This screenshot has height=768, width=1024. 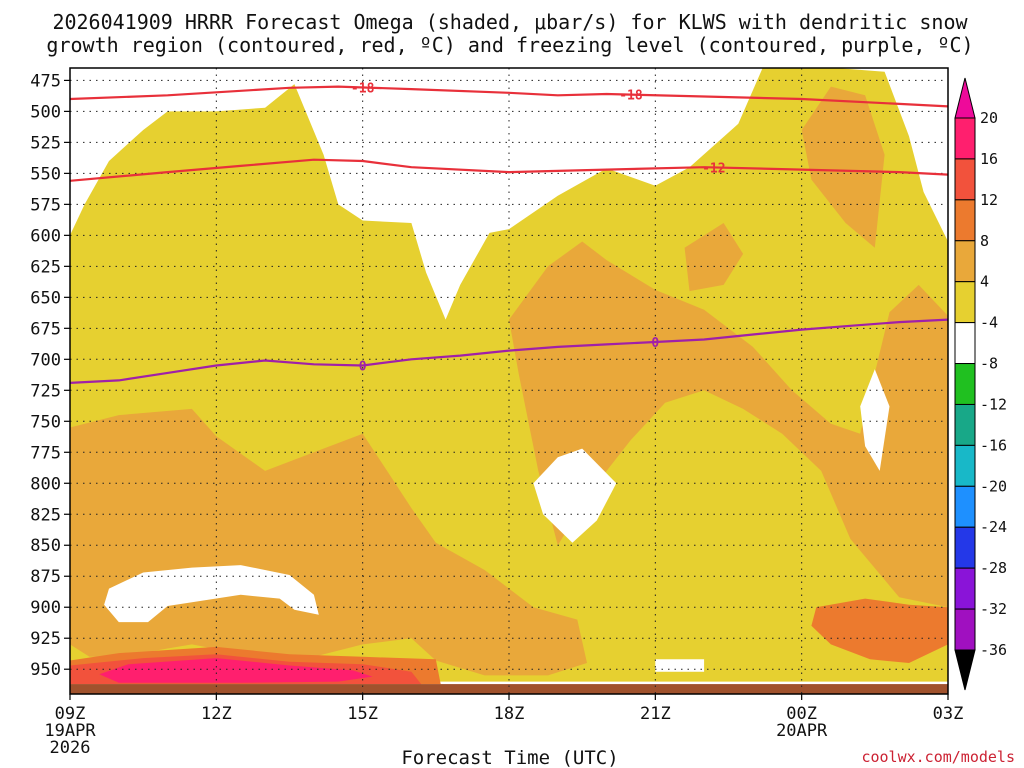 I want to click on y-tick-label-800: 800, so click(x=45, y=484).